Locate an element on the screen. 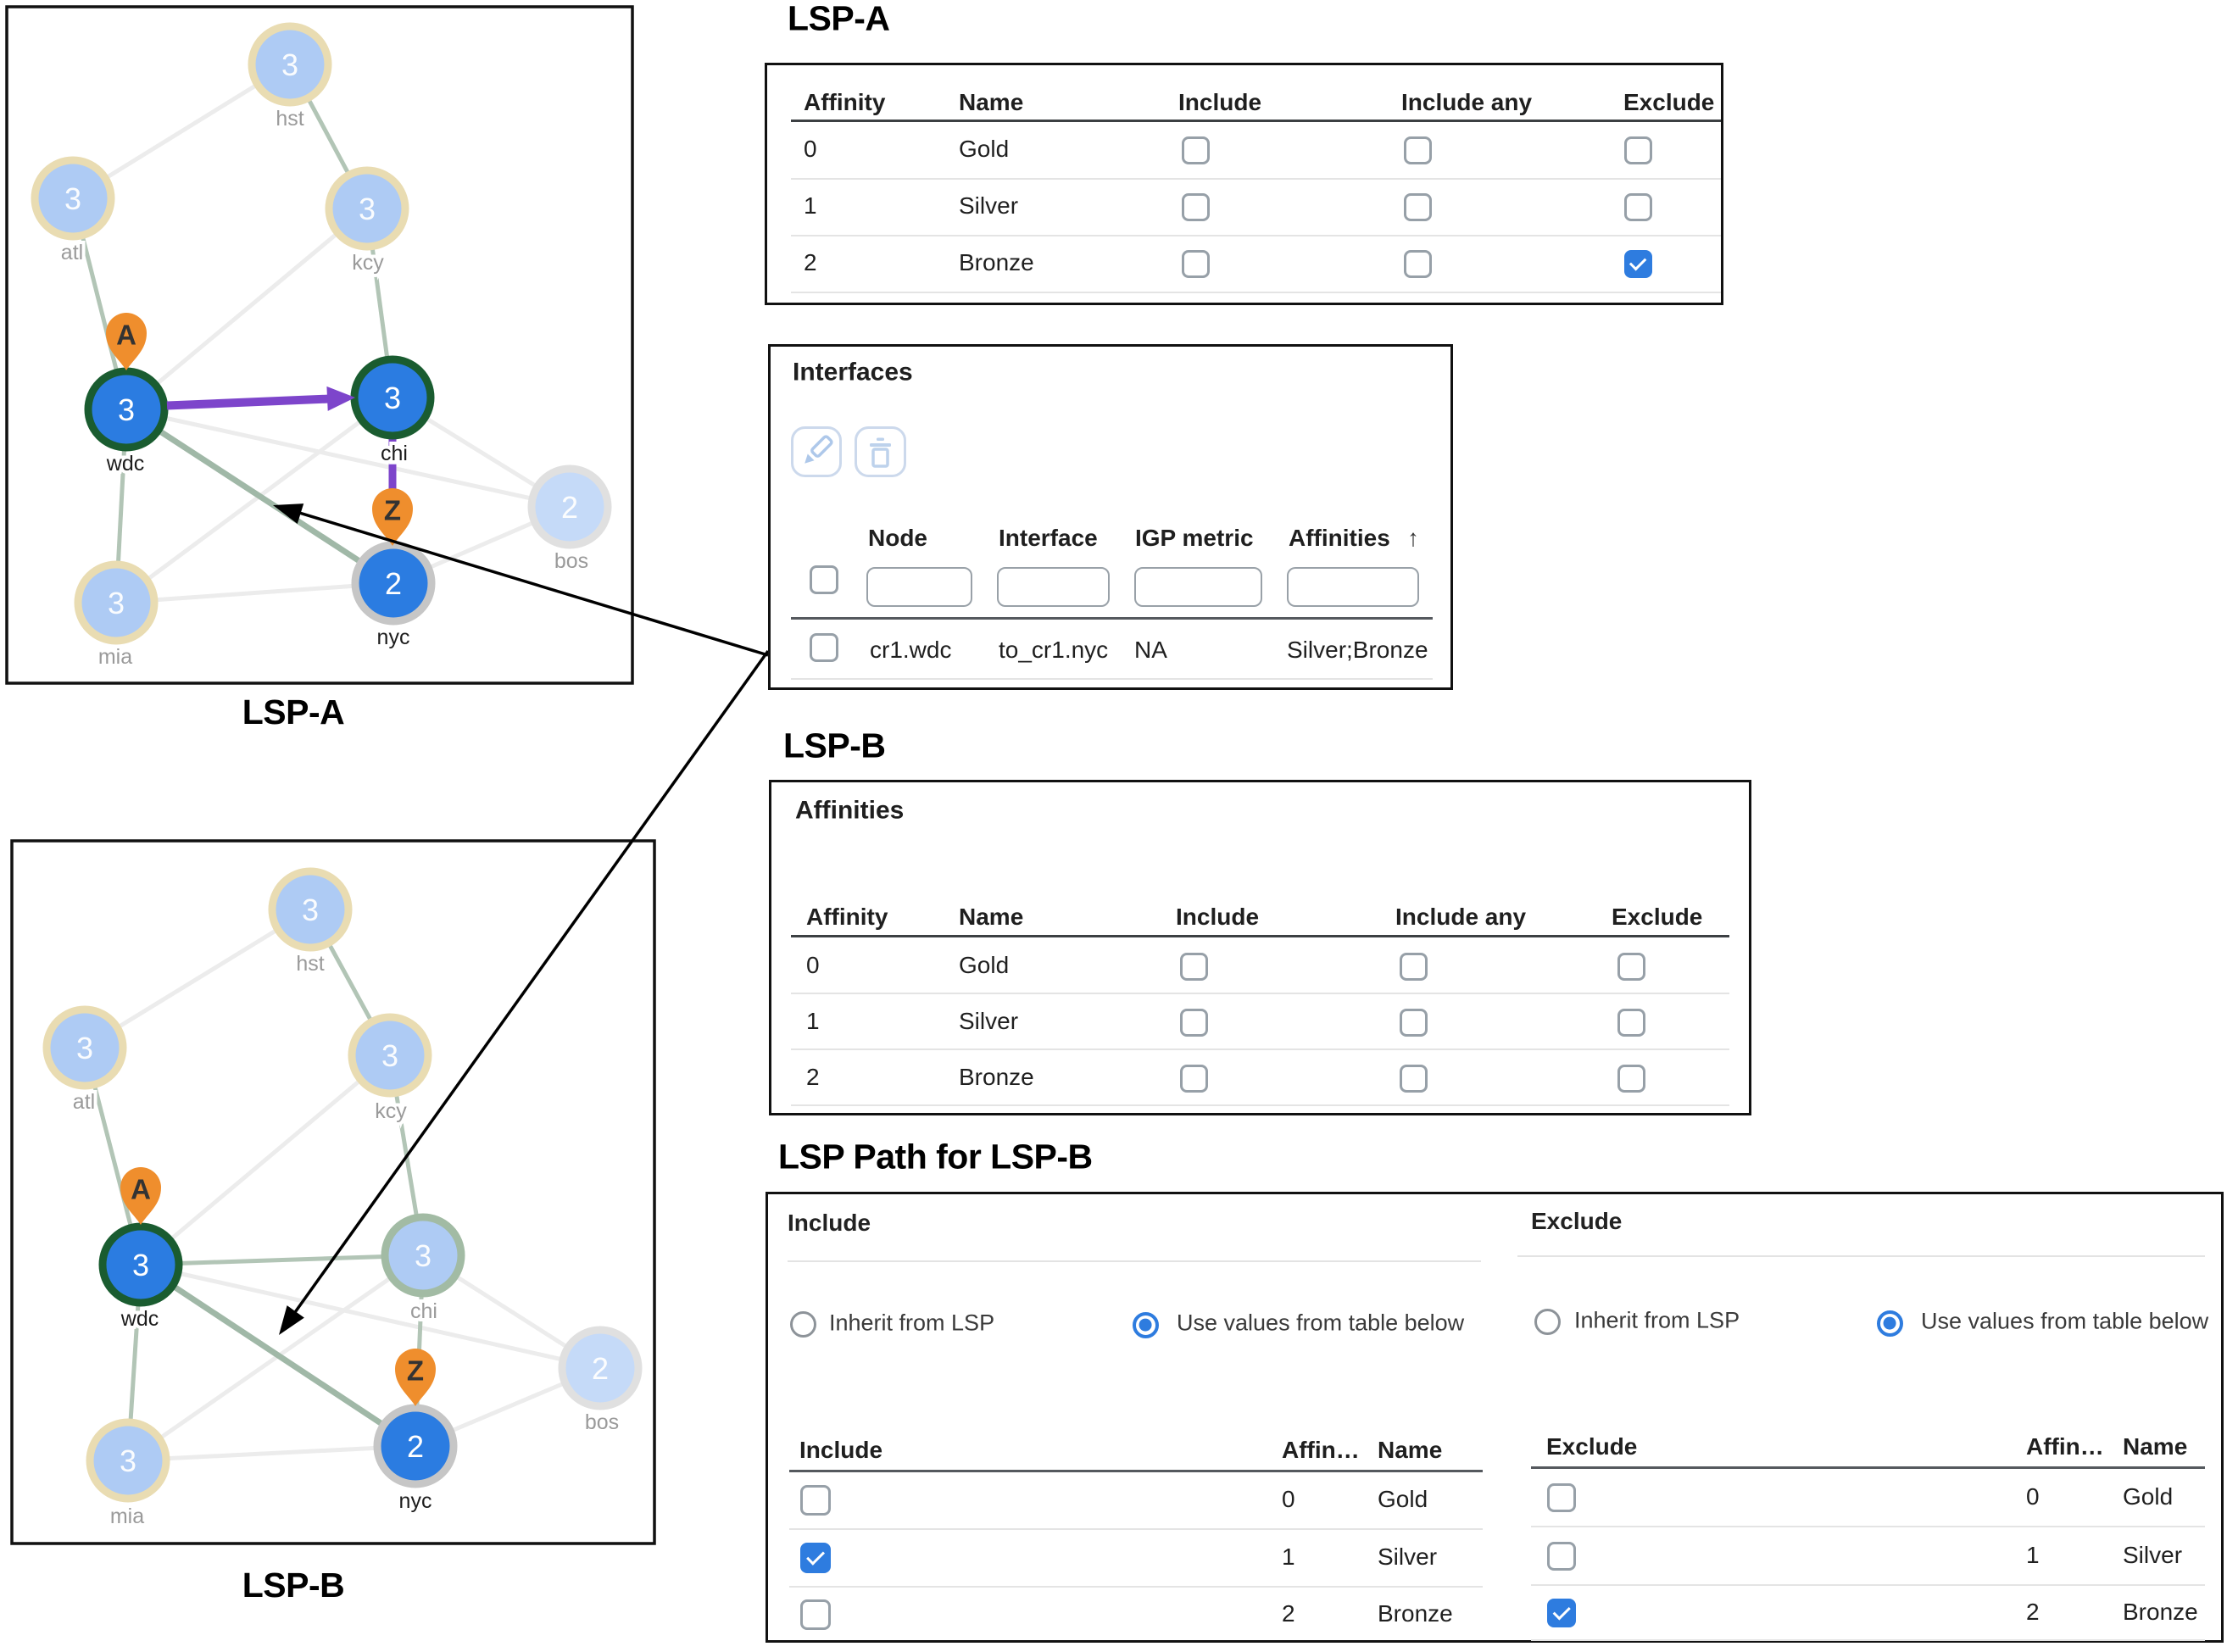 Image resolution: width=2227 pixels, height=1652 pixels. svg-text: LSP-B is located at coordinates (293, 1585).